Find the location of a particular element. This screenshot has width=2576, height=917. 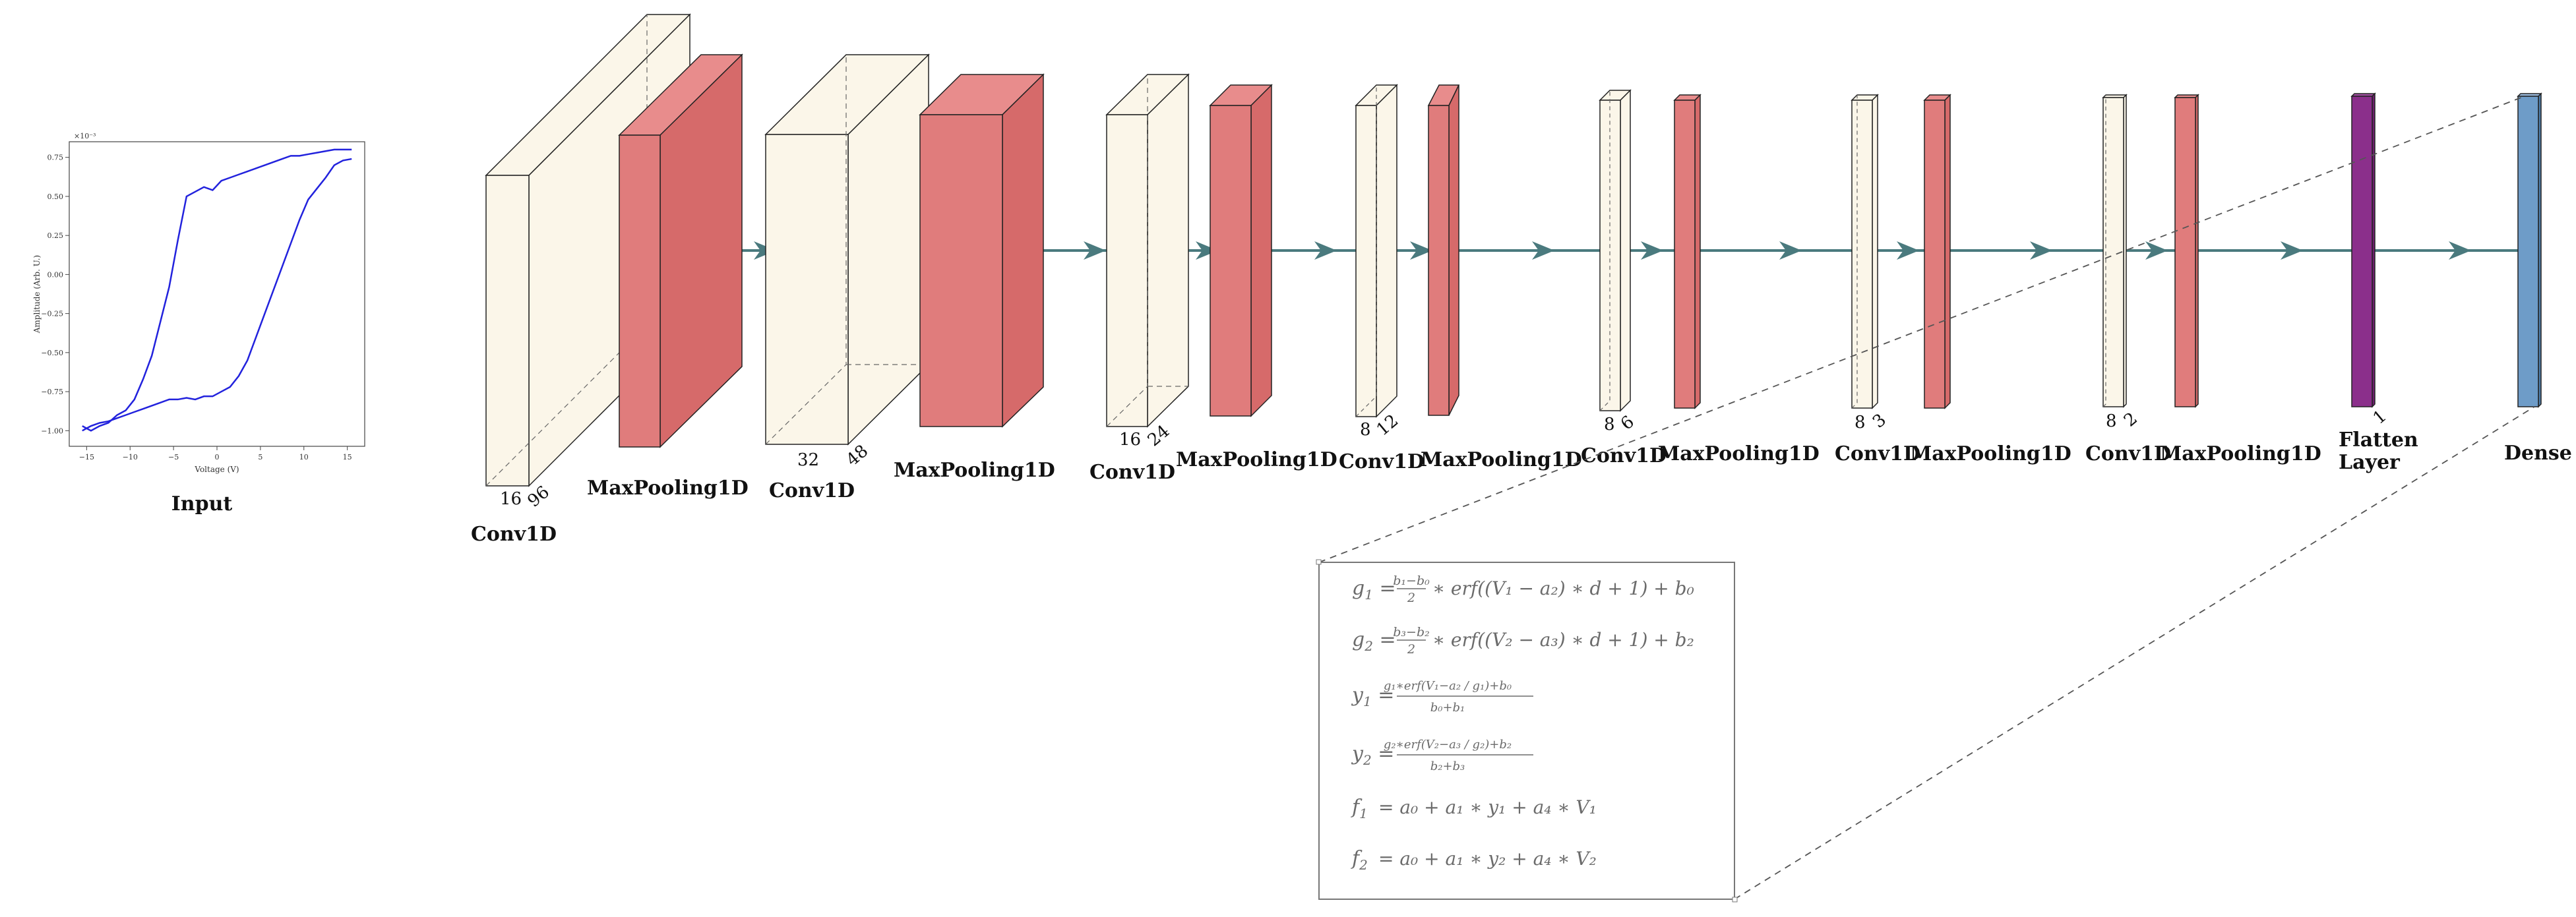

conv6-dim-b: 3 is located at coordinates (1879, 421).